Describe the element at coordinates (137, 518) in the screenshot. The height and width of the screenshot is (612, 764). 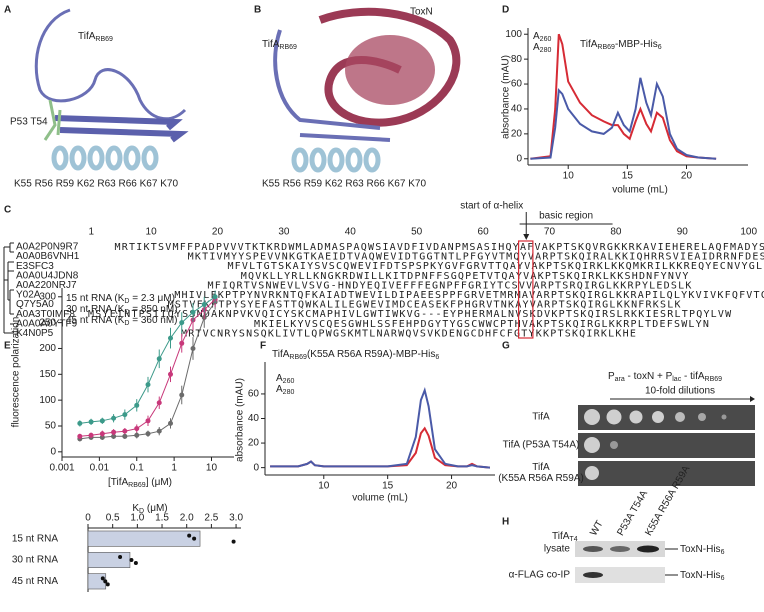
I see `x-tick-label: 1.0` at that location.